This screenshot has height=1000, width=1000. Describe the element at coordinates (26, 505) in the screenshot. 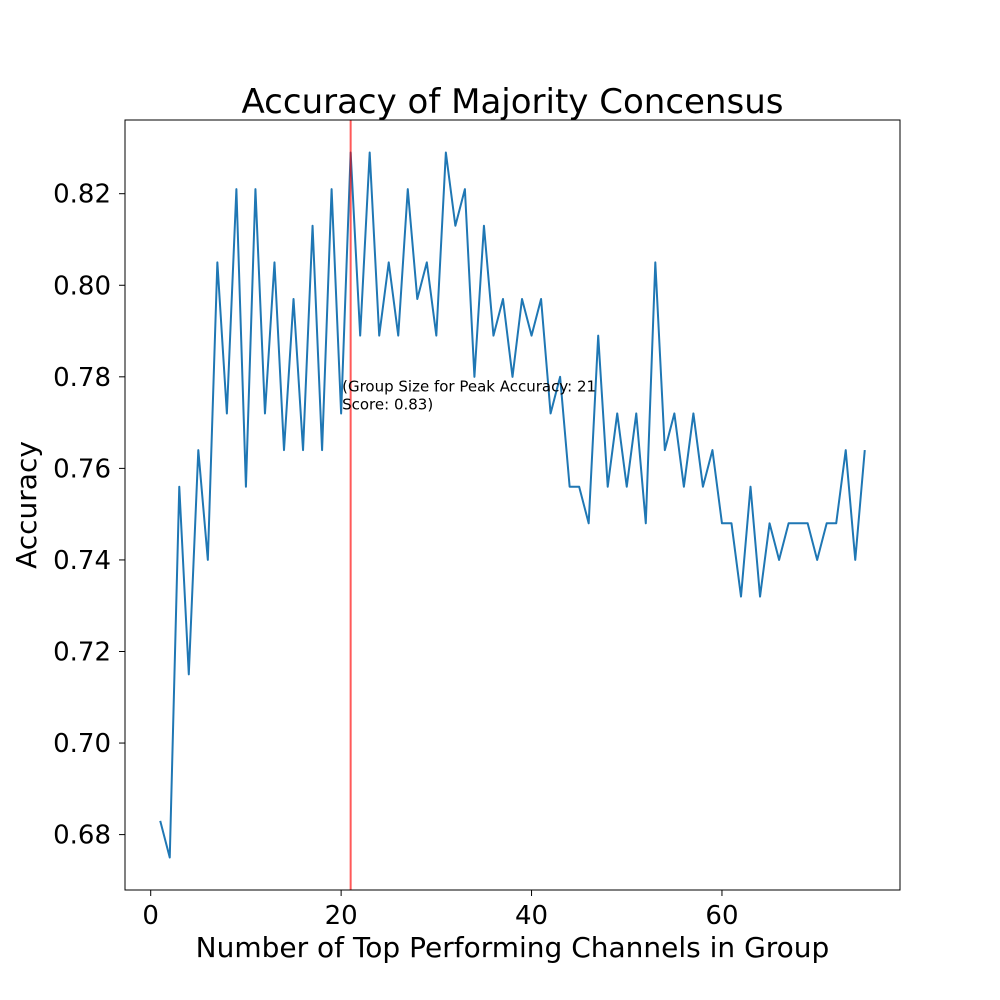

I see `y-axis-title: Accuracy` at that location.